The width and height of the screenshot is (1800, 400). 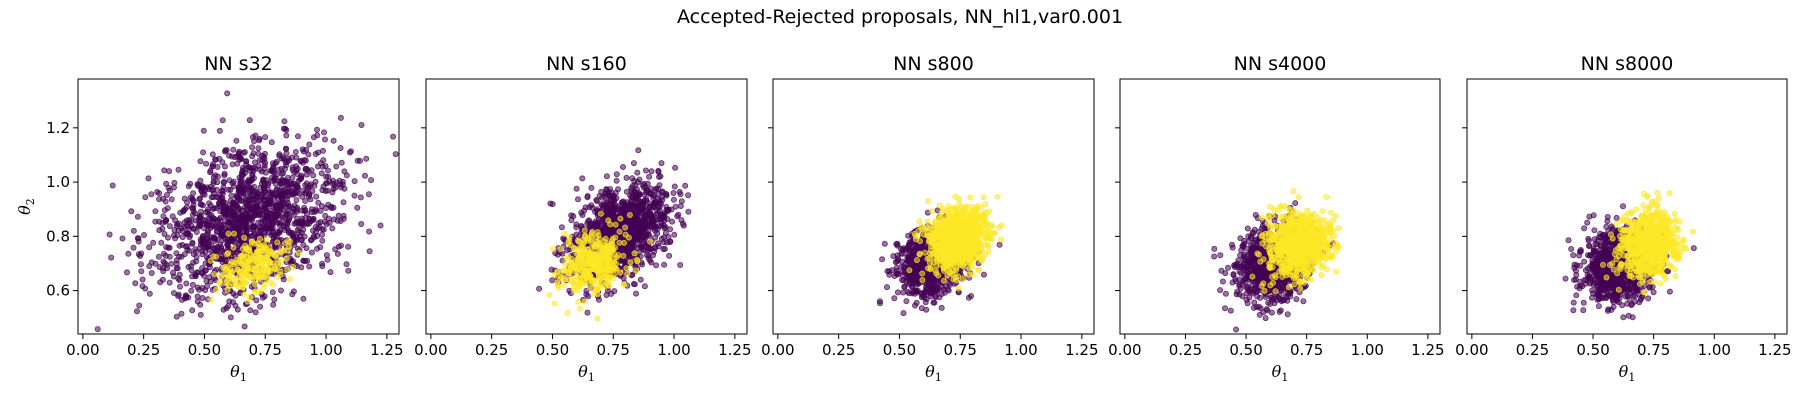 What do you see at coordinates (58, 182) in the screenshot?
I see `y-tick-label: 1.0` at bounding box center [58, 182].